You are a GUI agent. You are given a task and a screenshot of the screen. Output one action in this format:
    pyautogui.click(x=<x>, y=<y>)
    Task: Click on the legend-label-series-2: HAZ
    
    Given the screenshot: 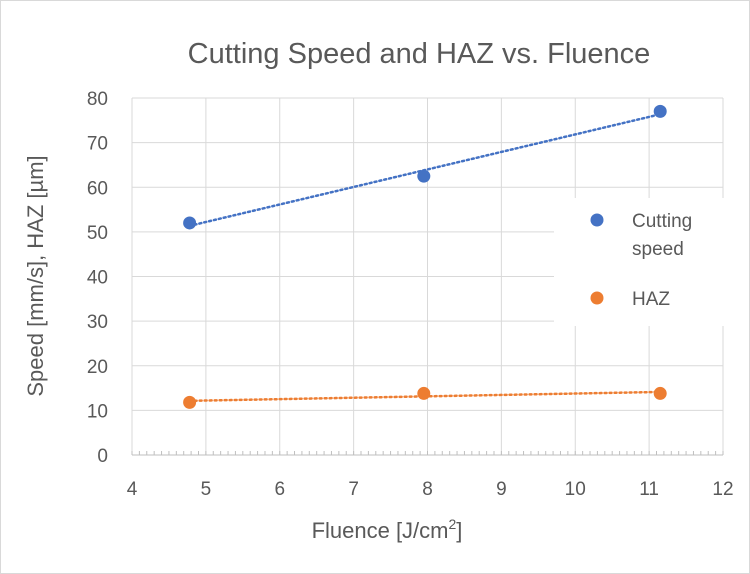 What is the action you would take?
    pyautogui.click(x=651, y=299)
    